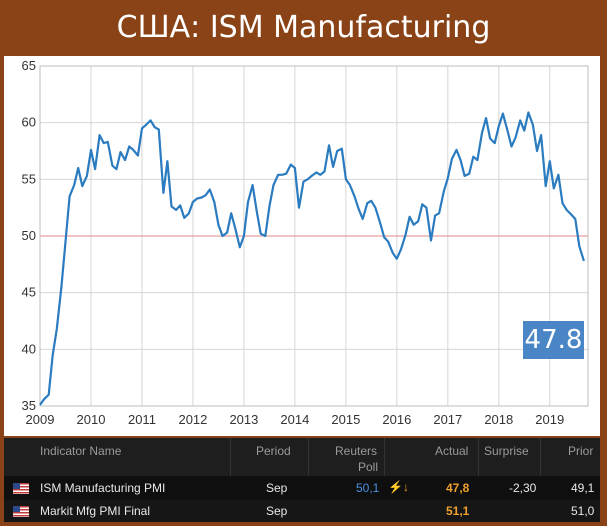 Image resolution: width=607 pixels, height=526 pixels. I want to click on indicator-name: ISM Manufacturing PMI, so click(103, 488).